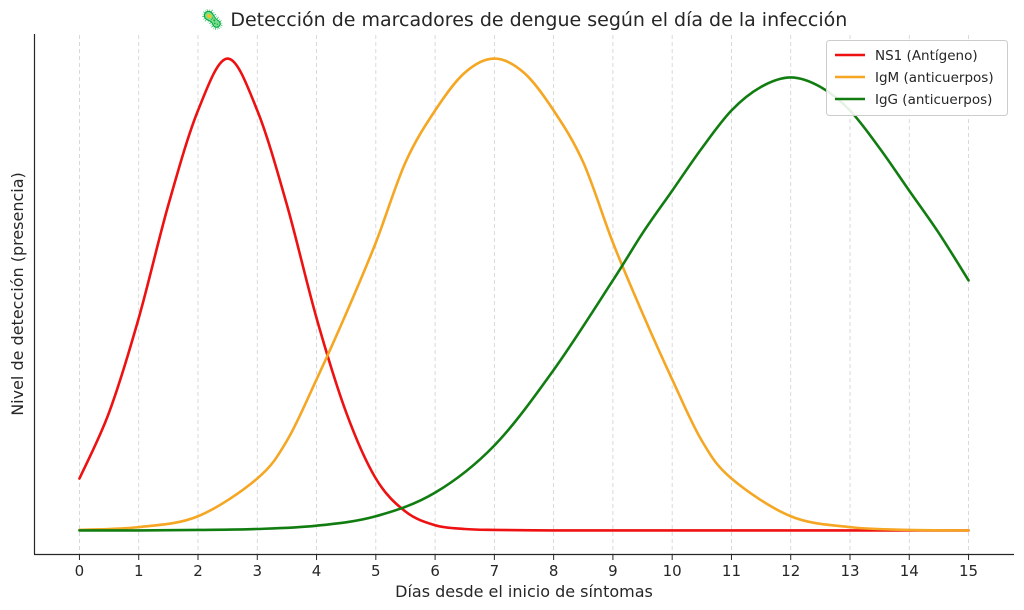  I want to click on x-tick-label: 4, so click(317, 571).